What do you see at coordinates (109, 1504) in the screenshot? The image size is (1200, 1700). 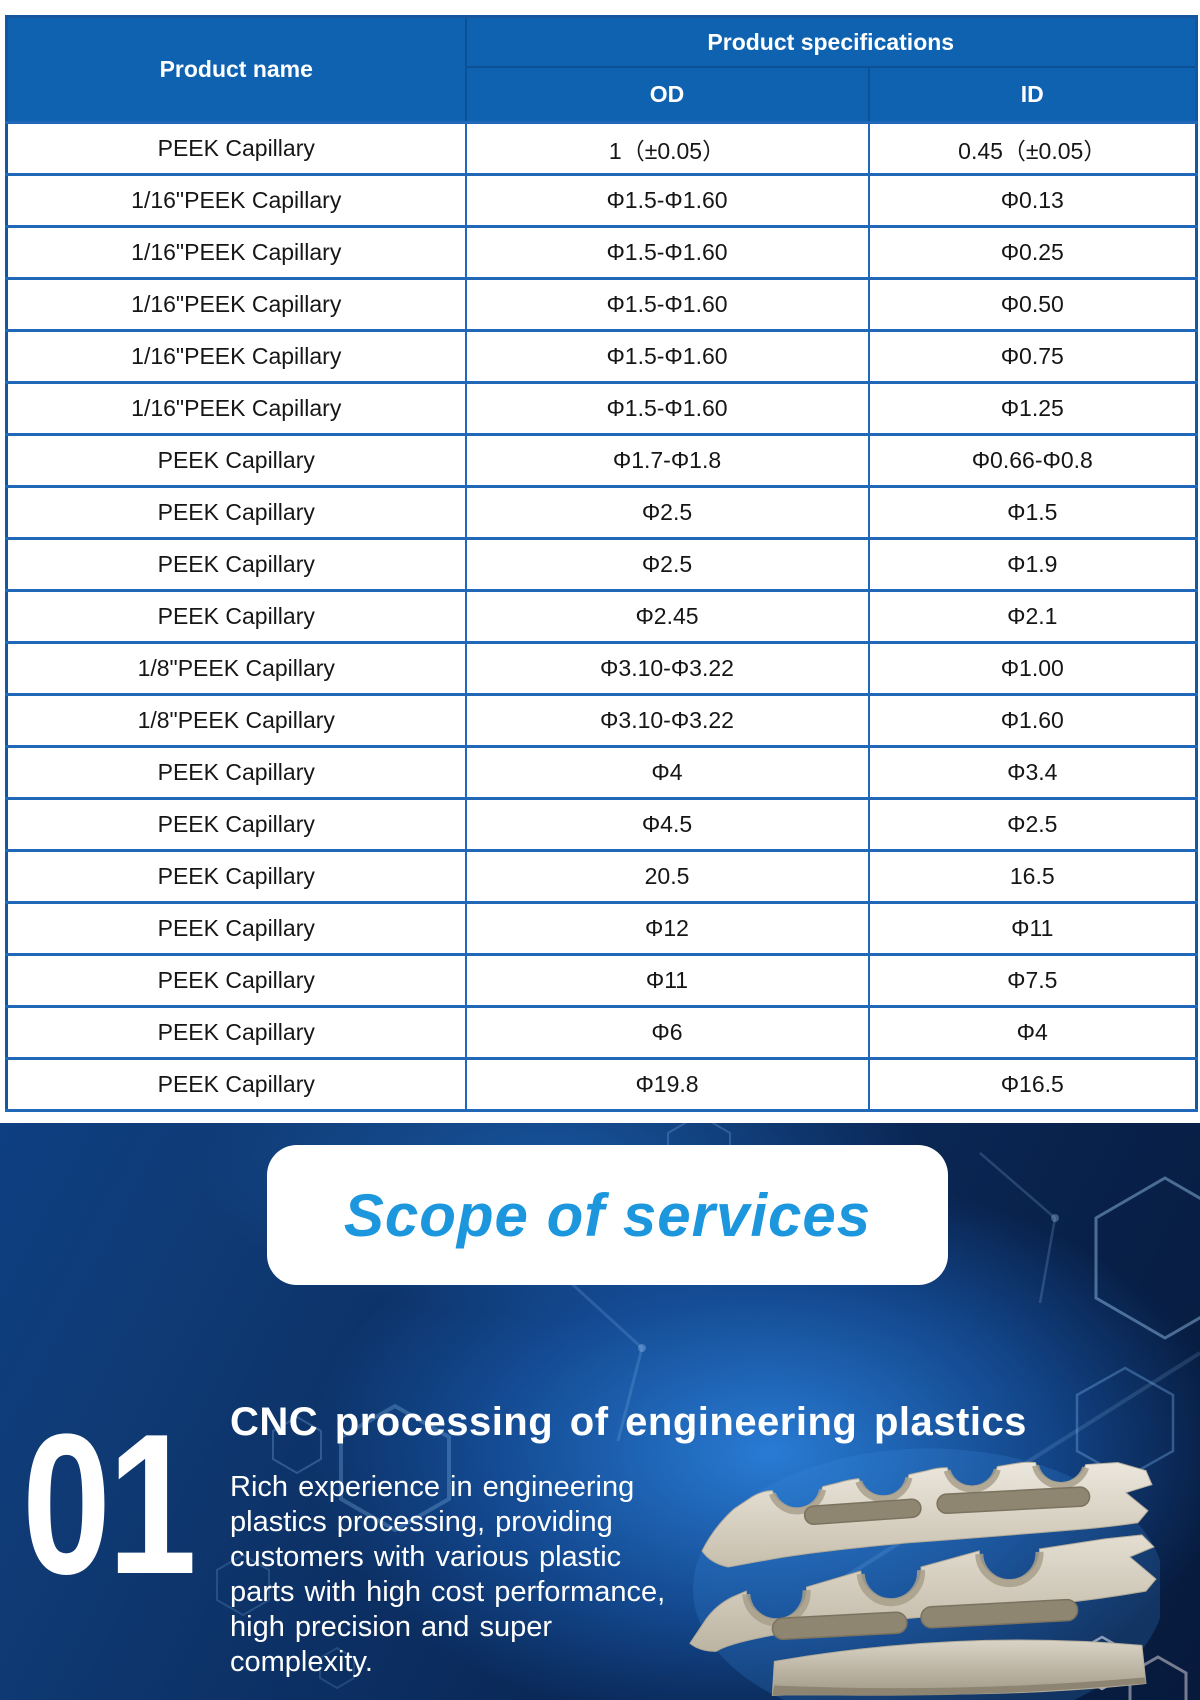 I see `service-item-number: 01` at bounding box center [109, 1504].